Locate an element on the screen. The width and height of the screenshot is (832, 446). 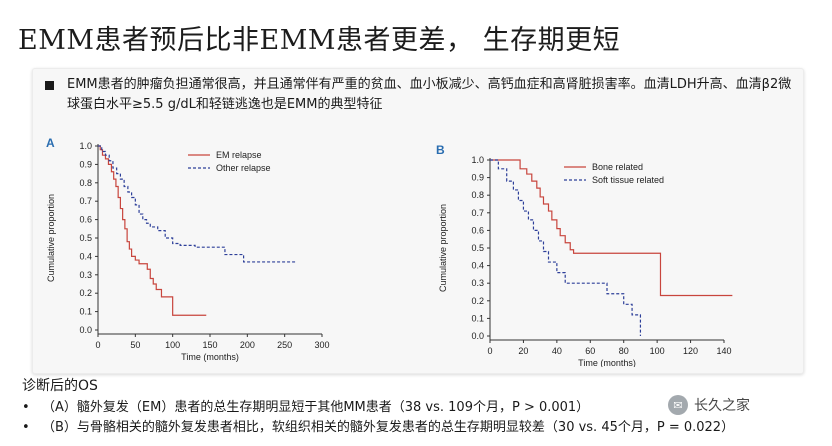
x-tick-label: 250 is located at coordinates (284, 345).